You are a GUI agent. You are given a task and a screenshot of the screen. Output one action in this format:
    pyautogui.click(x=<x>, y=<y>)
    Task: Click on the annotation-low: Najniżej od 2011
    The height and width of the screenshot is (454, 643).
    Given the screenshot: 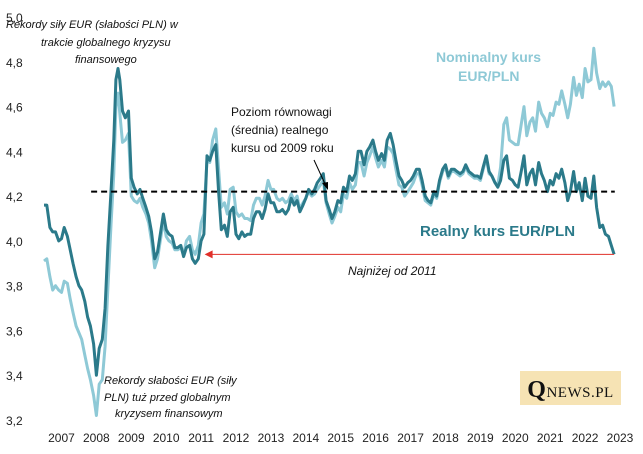 What is the action you would take?
    pyautogui.click(x=392, y=271)
    